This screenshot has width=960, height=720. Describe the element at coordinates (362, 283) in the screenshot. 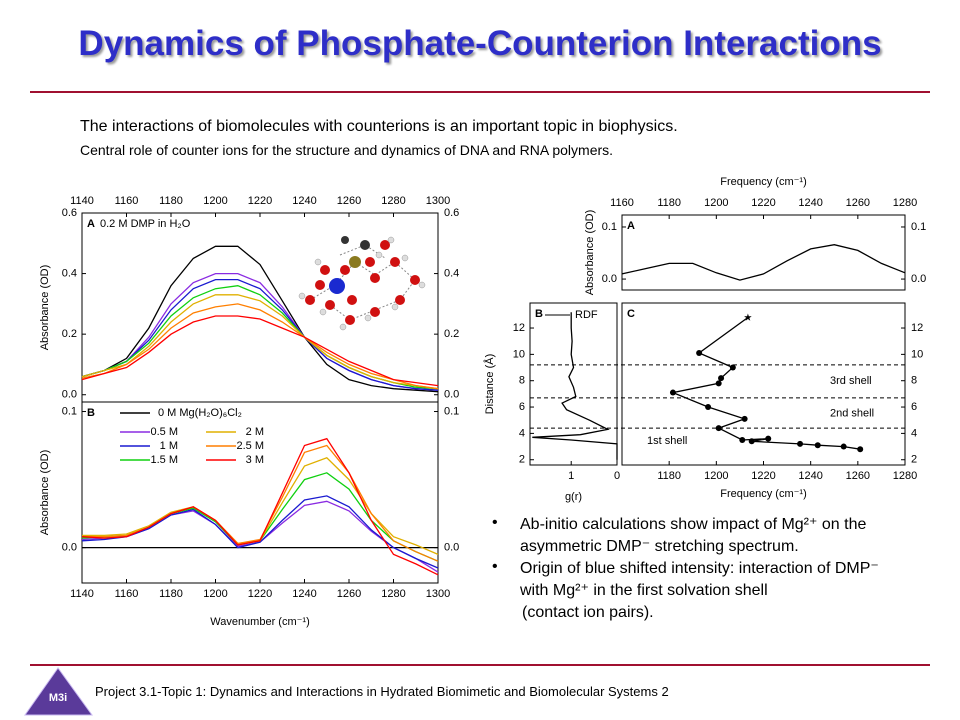

I see `molecule` at that location.